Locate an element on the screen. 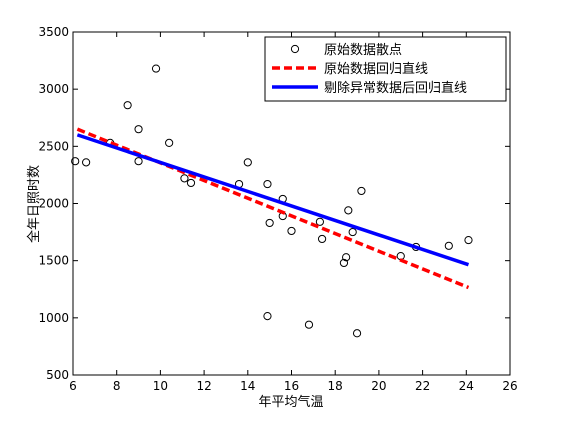 Image resolution: width=561 pixels, height=424 pixels. y-tick-label: 2000 is located at coordinates (53, 204).